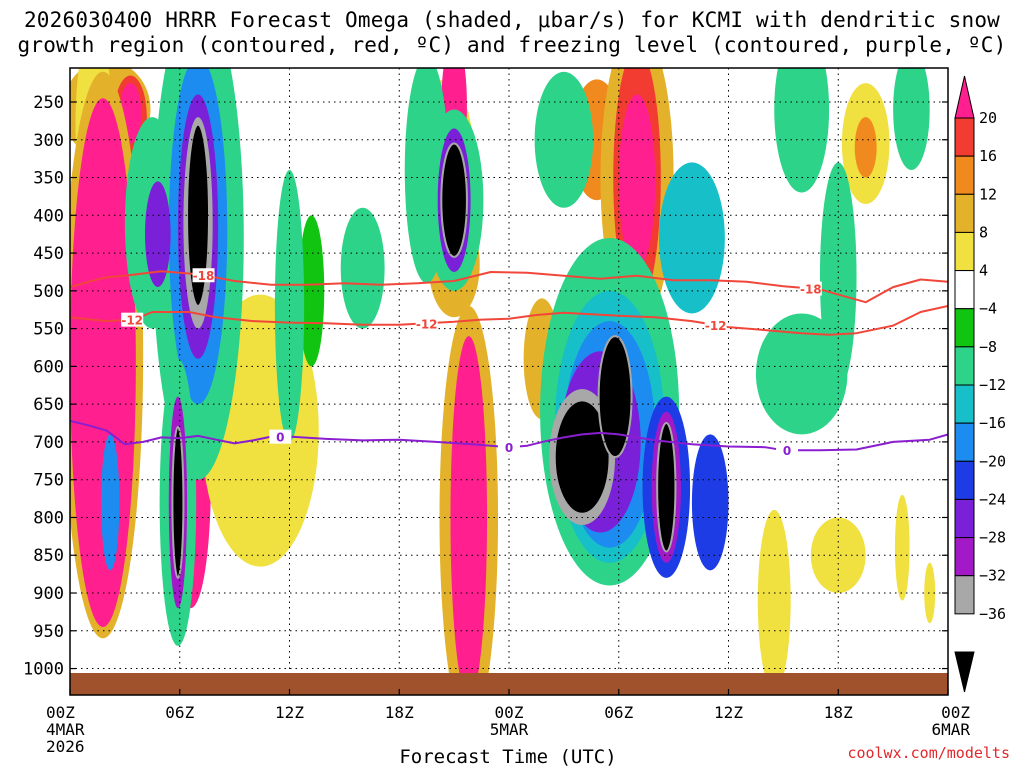  What do you see at coordinates (950, 729) in the screenshot?
I see `x-tick-date-label: 6MAR` at bounding box center [950, 729].